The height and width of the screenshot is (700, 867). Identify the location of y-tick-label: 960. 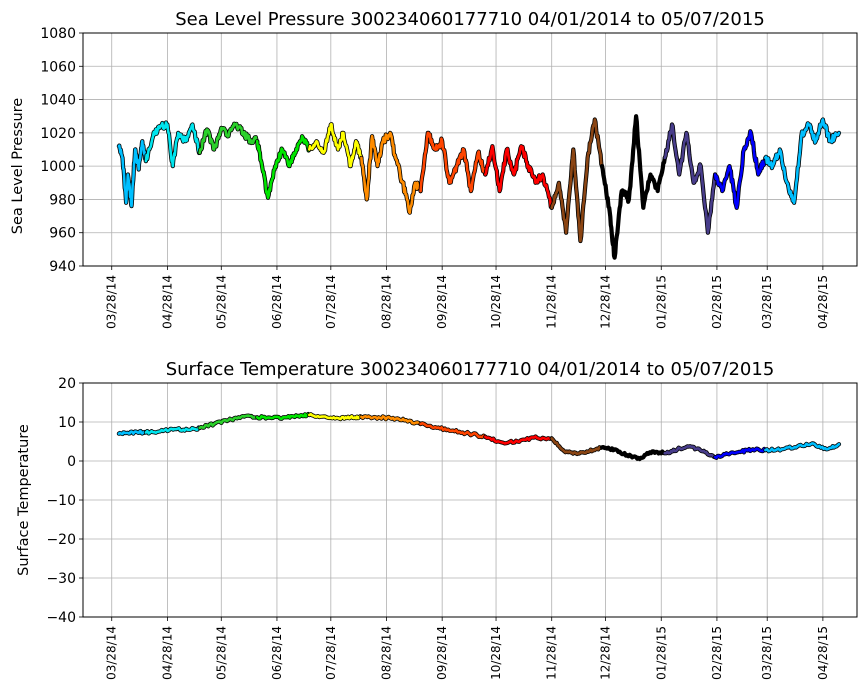
(62, 234).